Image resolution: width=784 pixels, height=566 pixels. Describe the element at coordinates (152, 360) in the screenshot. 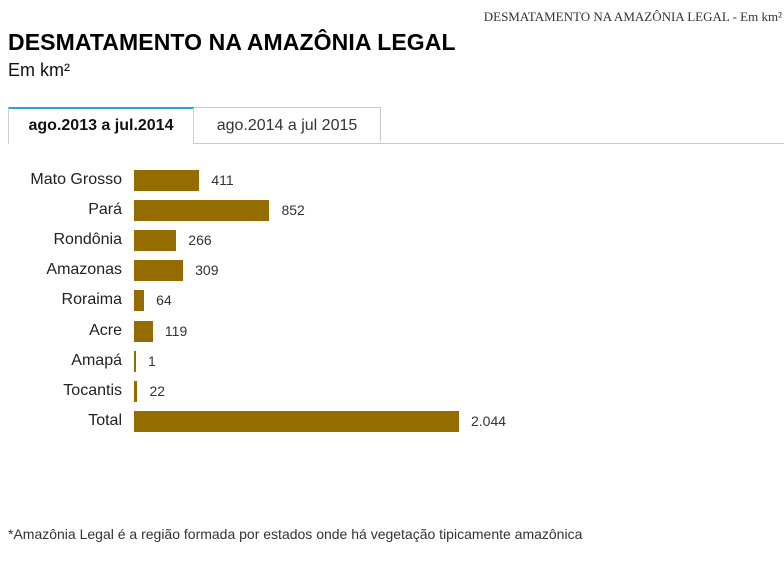

I see `value-label: 1` at that location.